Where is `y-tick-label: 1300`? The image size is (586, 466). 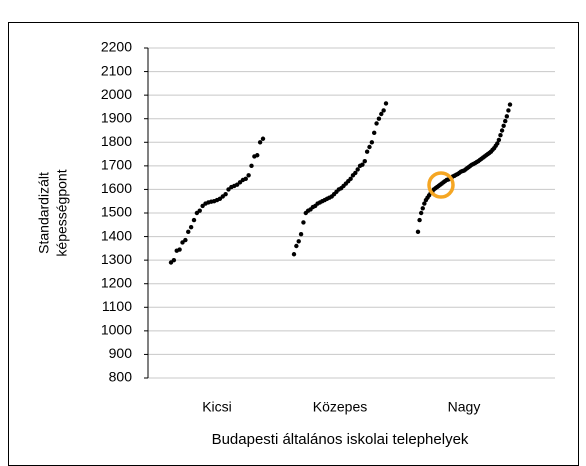
y-tick-label: 1300 is located at coordinates (116, 259).